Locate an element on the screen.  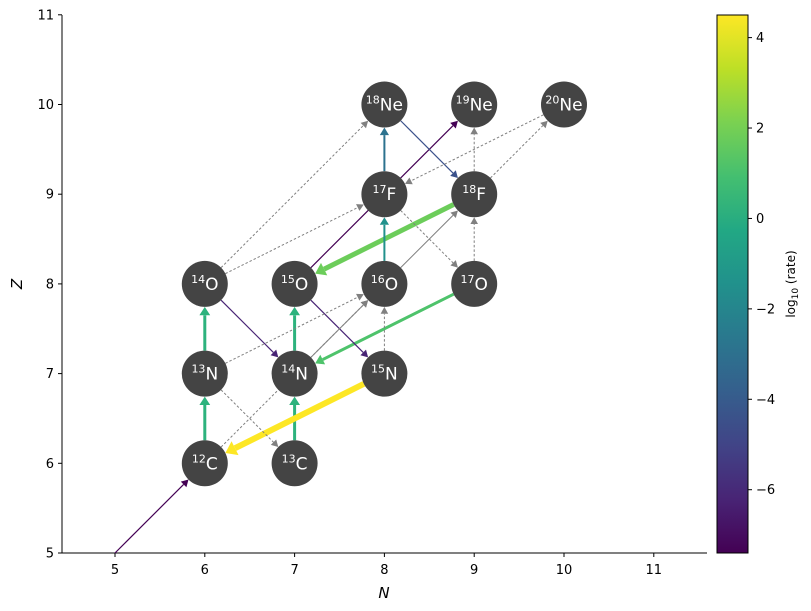
nuclide-label: 17F is located at coordinates (385, 194).